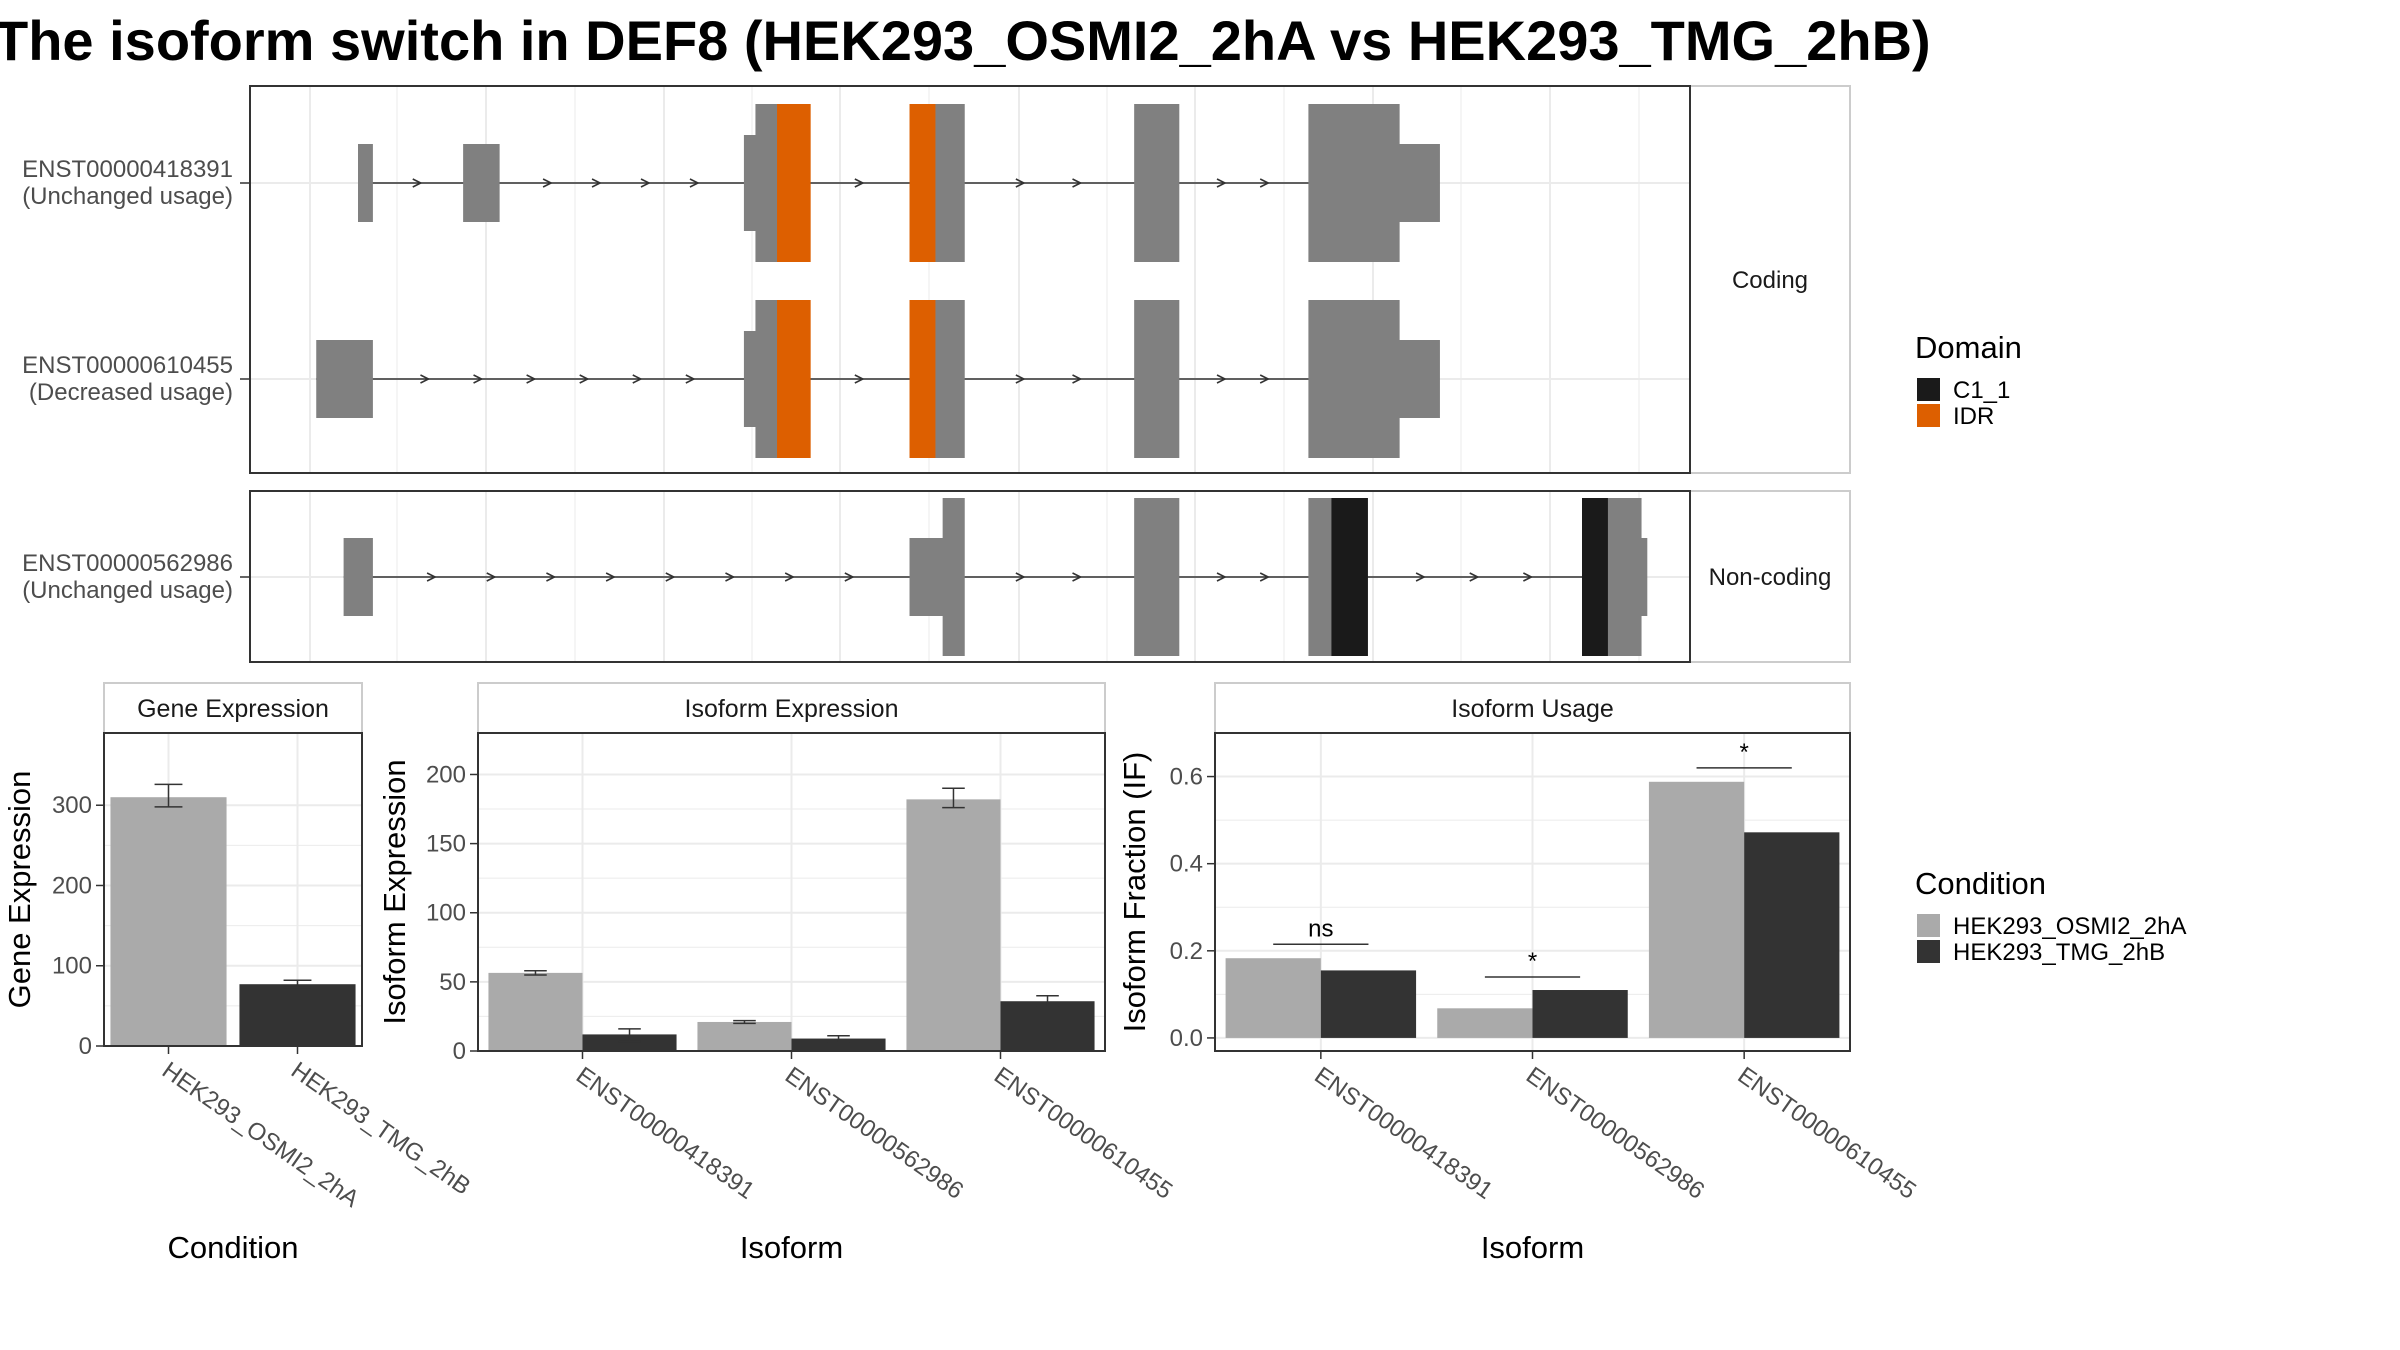 Image resolution: width=2400 pixels, height=1350 pixels. Describe the element at coordinates (1186, 777) in the screenshot. I see `y-tick-label: 0.6` at that location.